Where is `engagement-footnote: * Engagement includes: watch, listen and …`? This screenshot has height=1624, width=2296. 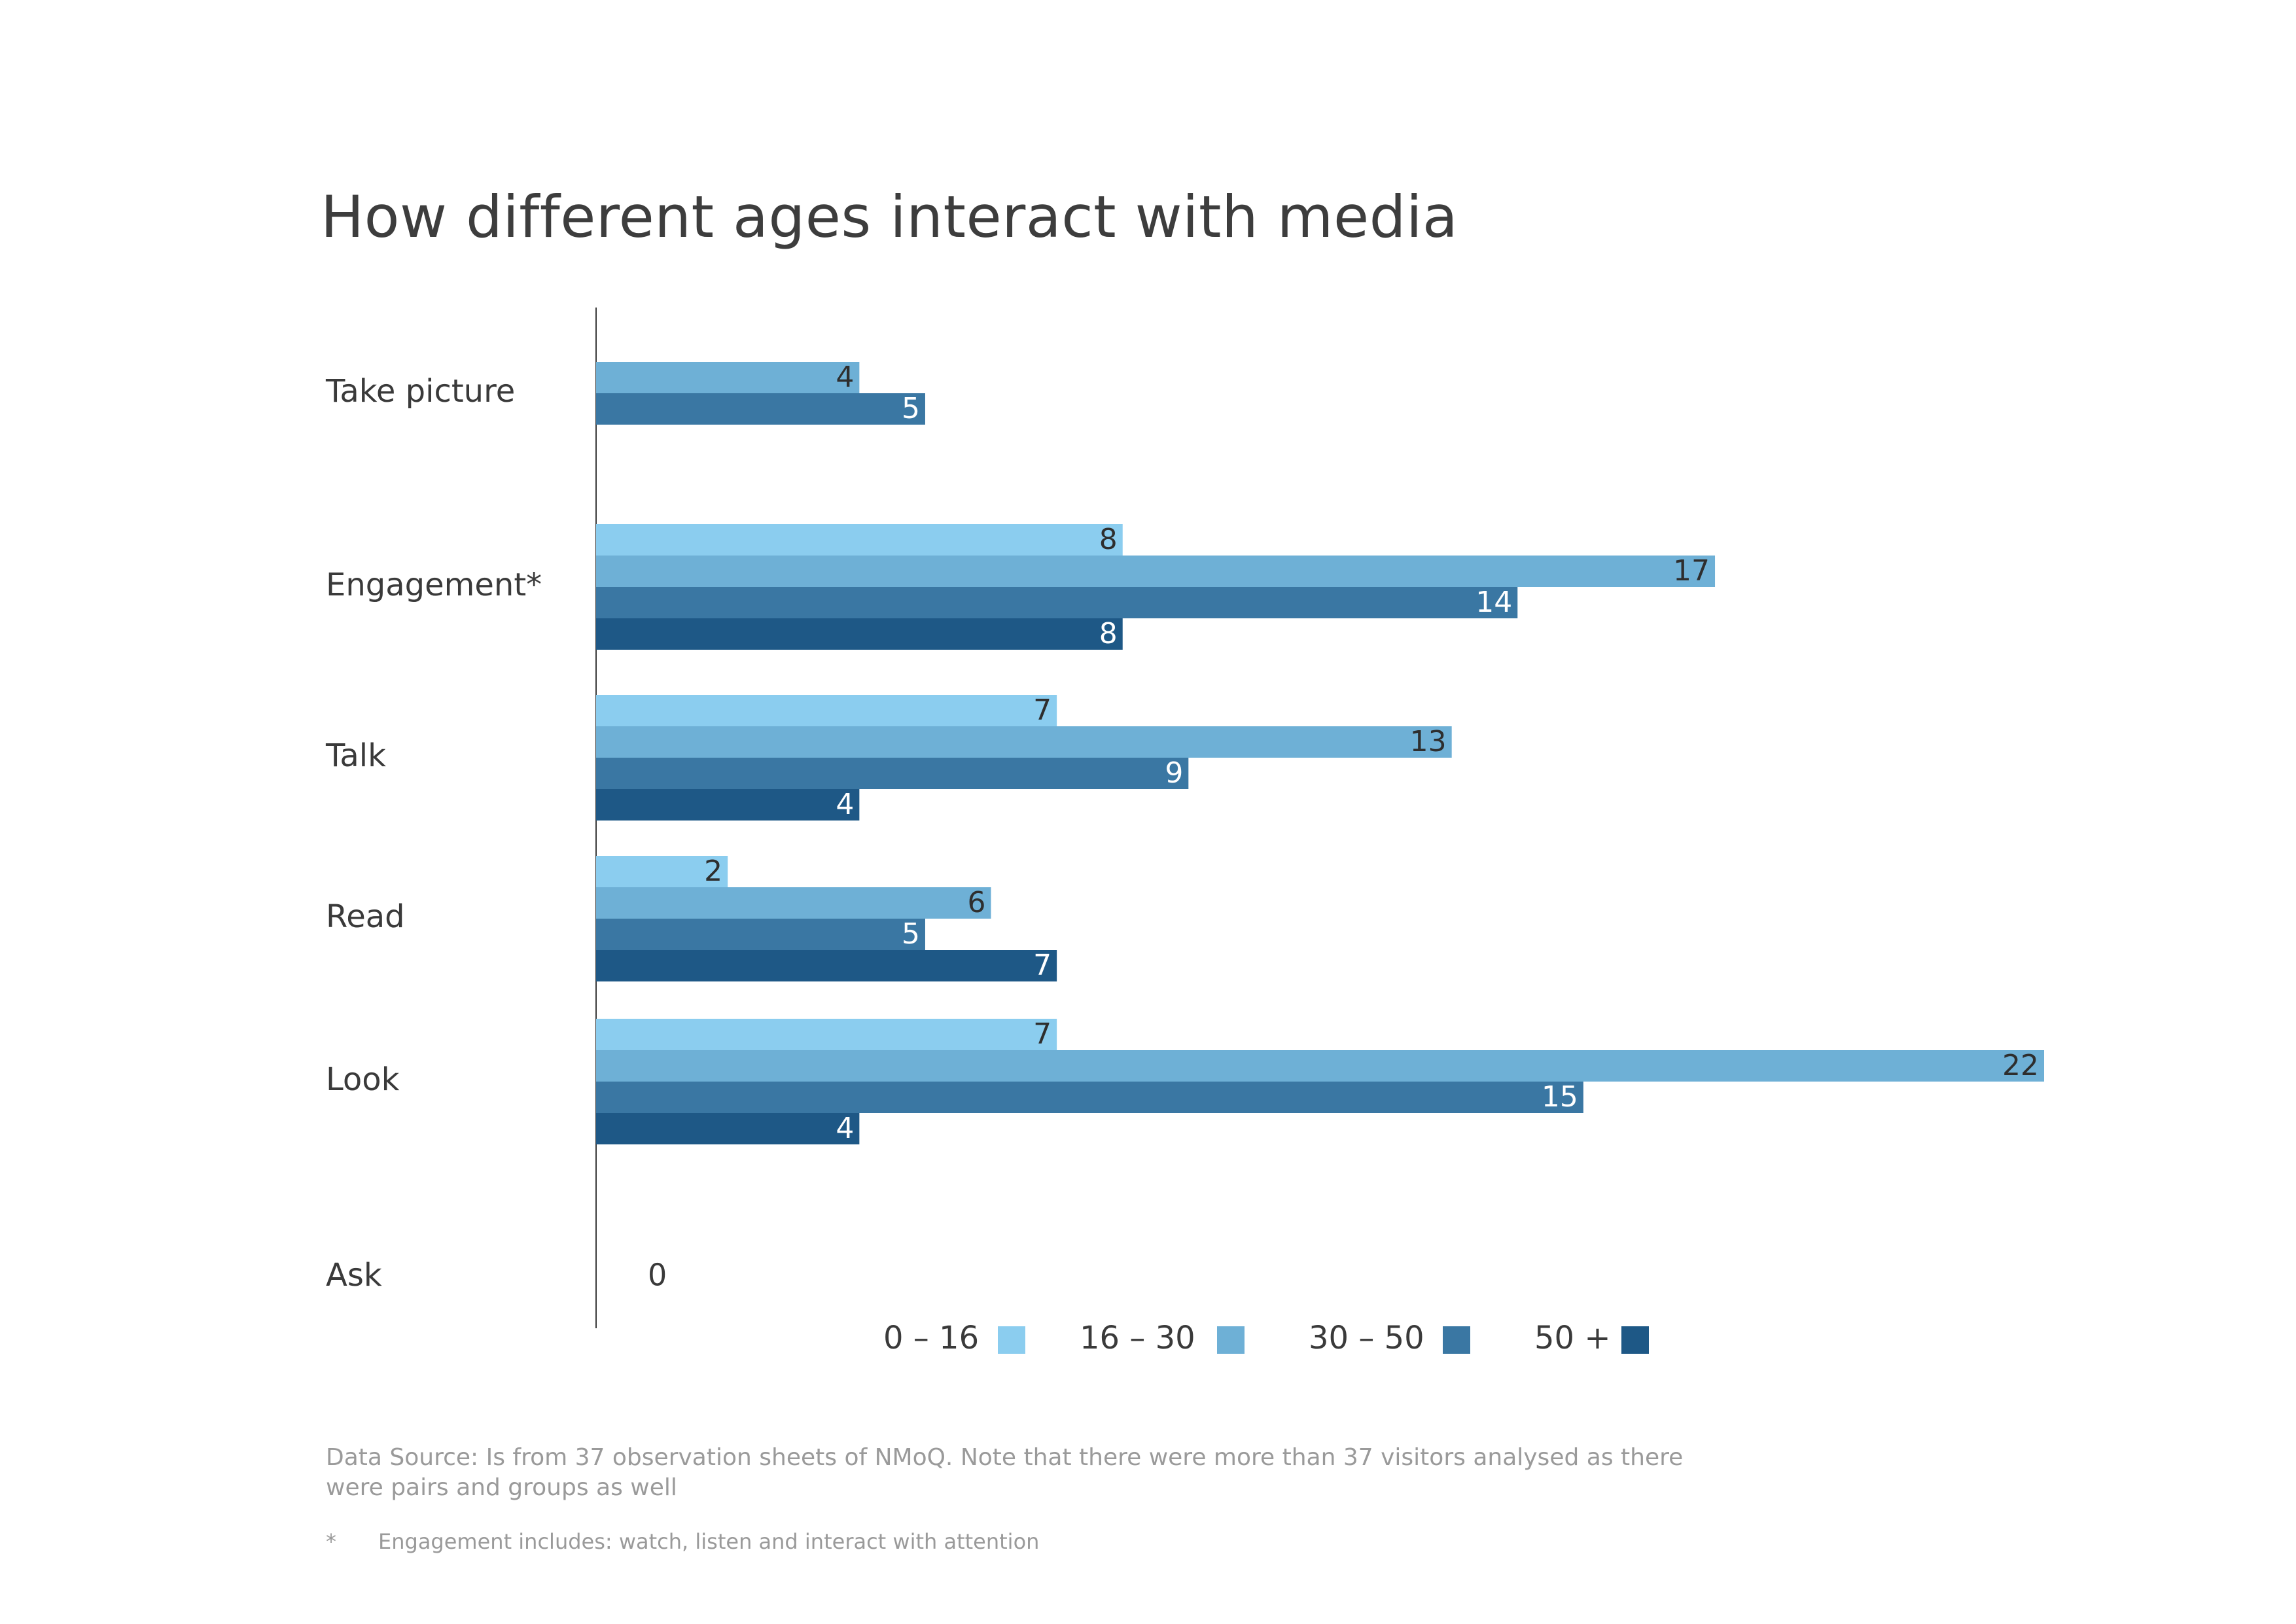 engagement-footnote: * Engagement includes: watch, listen and … is located at coordinates (683, 1541).